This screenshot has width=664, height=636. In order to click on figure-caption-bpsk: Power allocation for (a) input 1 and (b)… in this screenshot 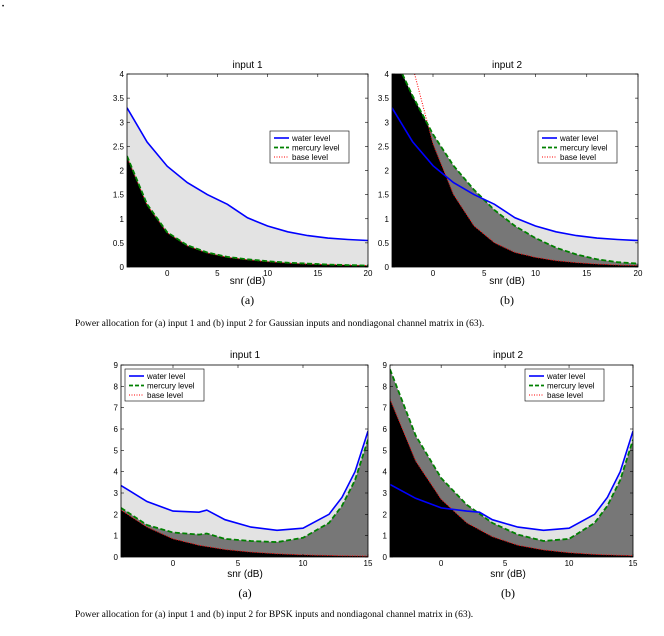, I will do `click(274, 614)`.